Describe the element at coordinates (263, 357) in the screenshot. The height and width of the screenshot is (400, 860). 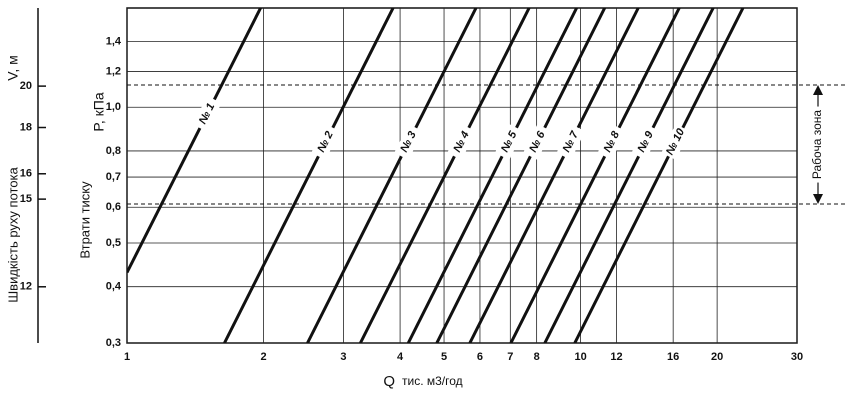
I see `x-tick-label: 2` at that location.